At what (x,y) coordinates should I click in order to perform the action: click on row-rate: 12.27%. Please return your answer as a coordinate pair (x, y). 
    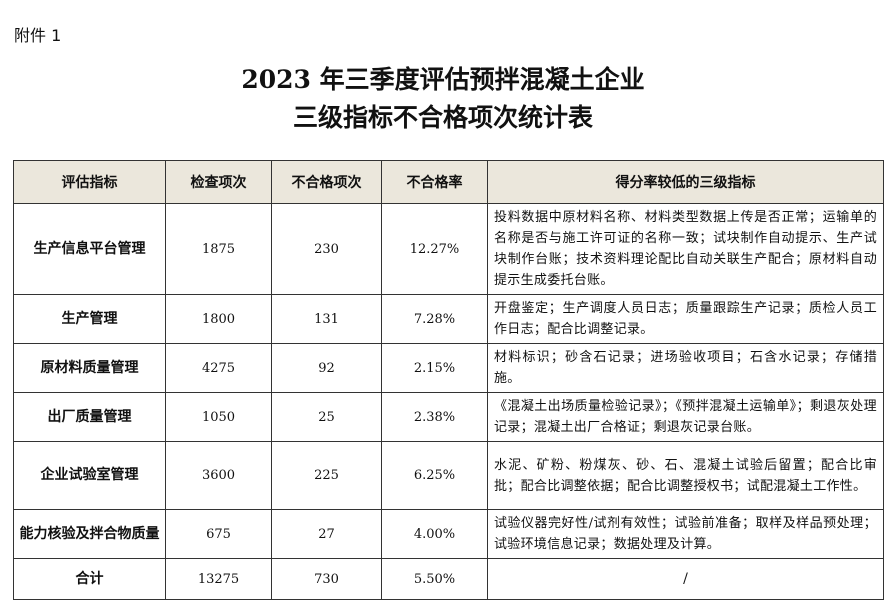
    Looking at the image, I should click on (434, 249).